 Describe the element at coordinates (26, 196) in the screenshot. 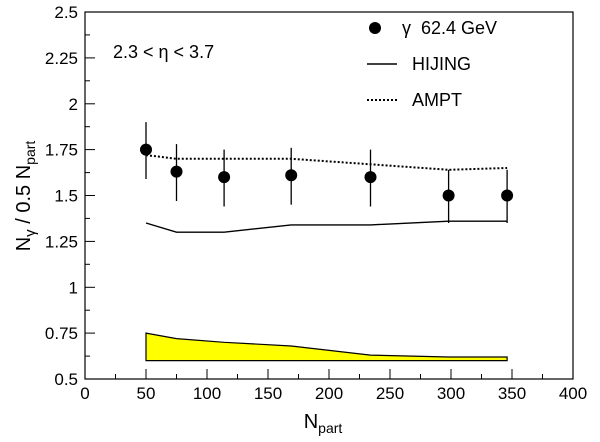

I see `y-axis-title: Nγ / 0.5 Npart` at that location.